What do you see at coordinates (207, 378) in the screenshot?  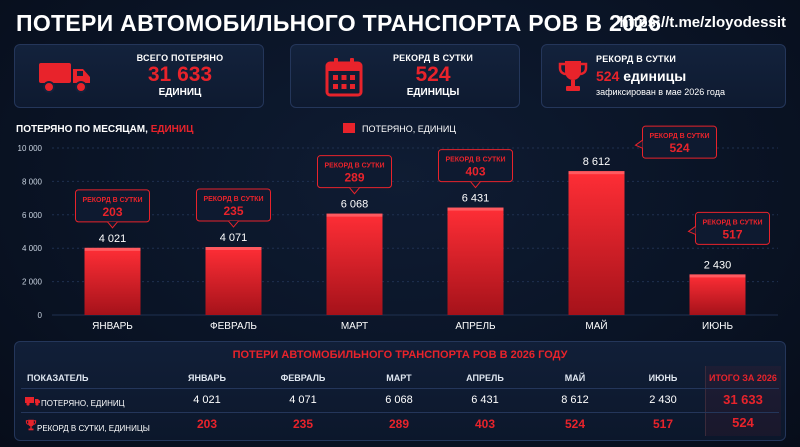 I see `header-jan: ЯНВАРЬ` at bounding box center [207, 378].